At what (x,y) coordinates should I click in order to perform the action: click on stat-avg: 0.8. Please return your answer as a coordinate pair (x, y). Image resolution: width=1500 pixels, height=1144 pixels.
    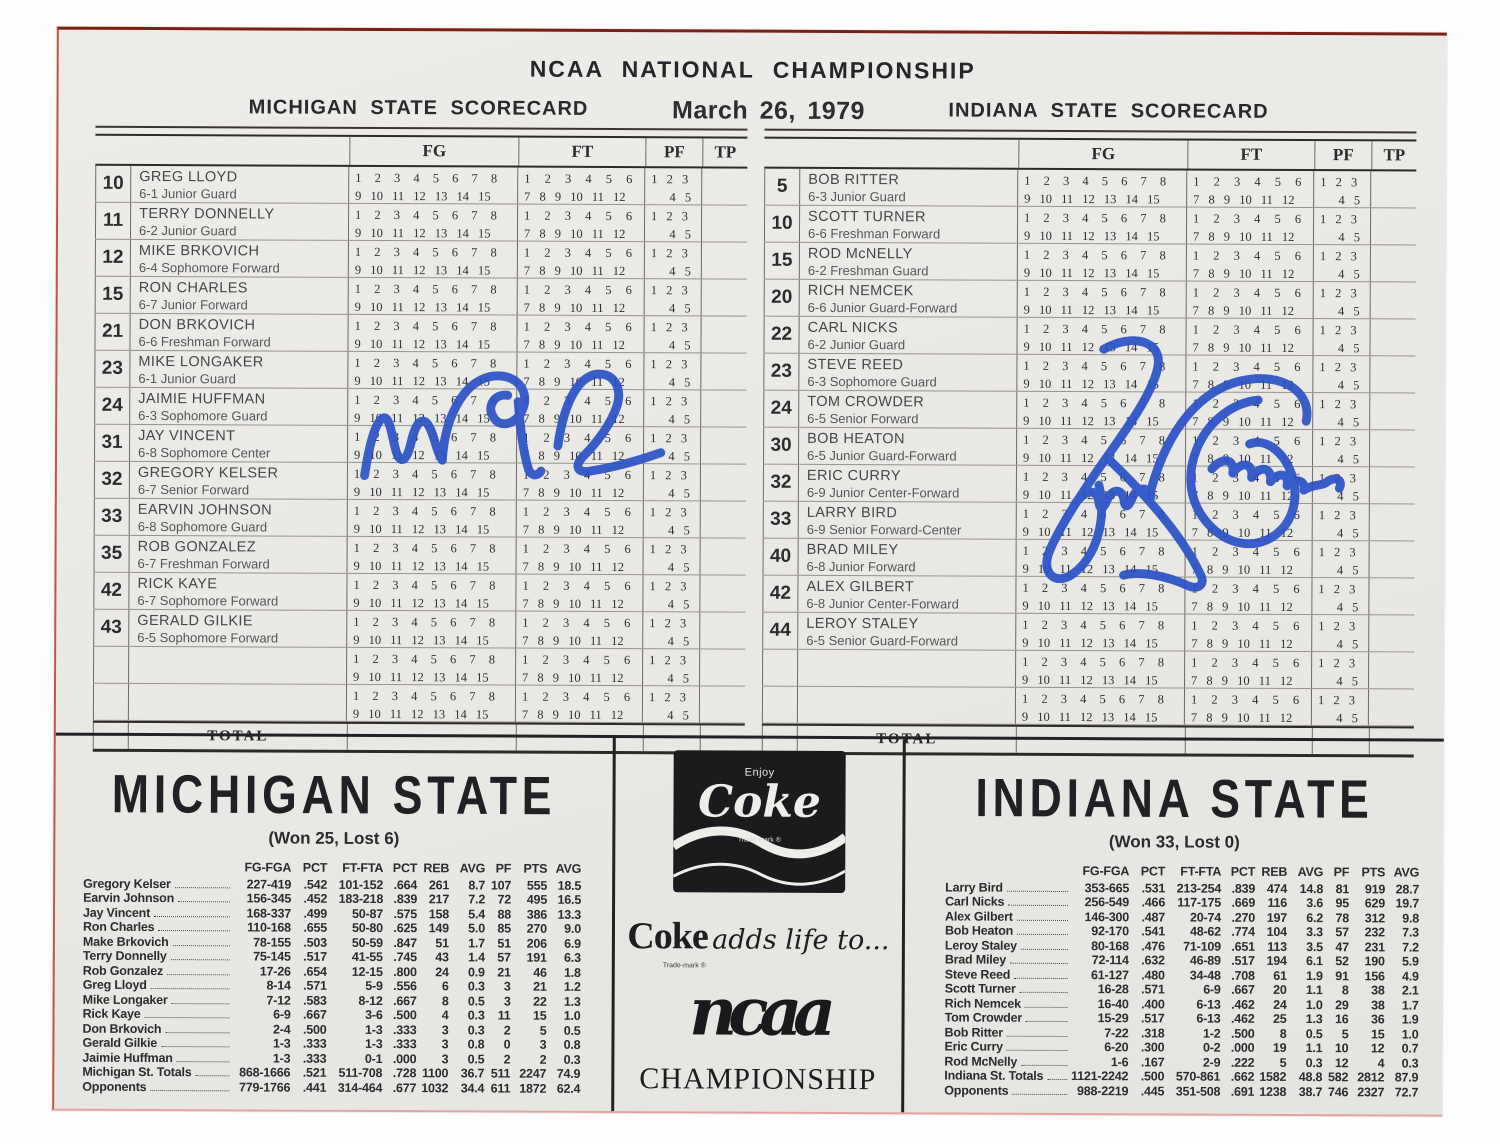
    Looking at the image, I should click on (572, 1044).